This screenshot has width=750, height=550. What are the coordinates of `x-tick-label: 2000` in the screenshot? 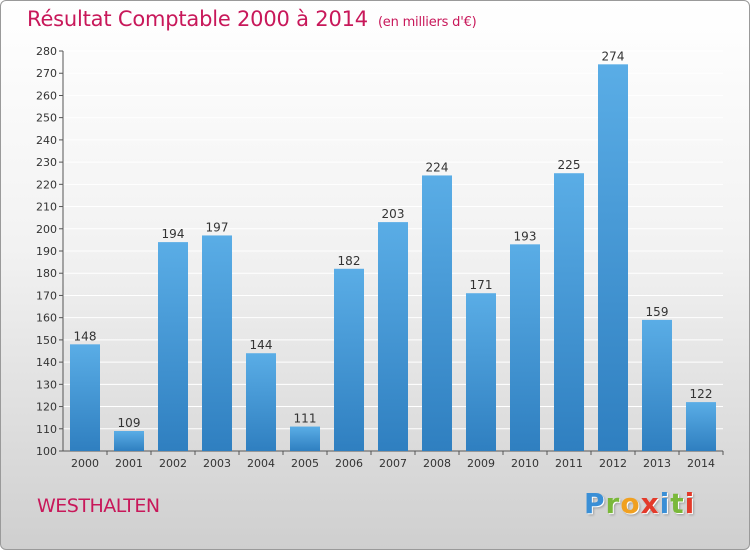 It's located at (85, 463).